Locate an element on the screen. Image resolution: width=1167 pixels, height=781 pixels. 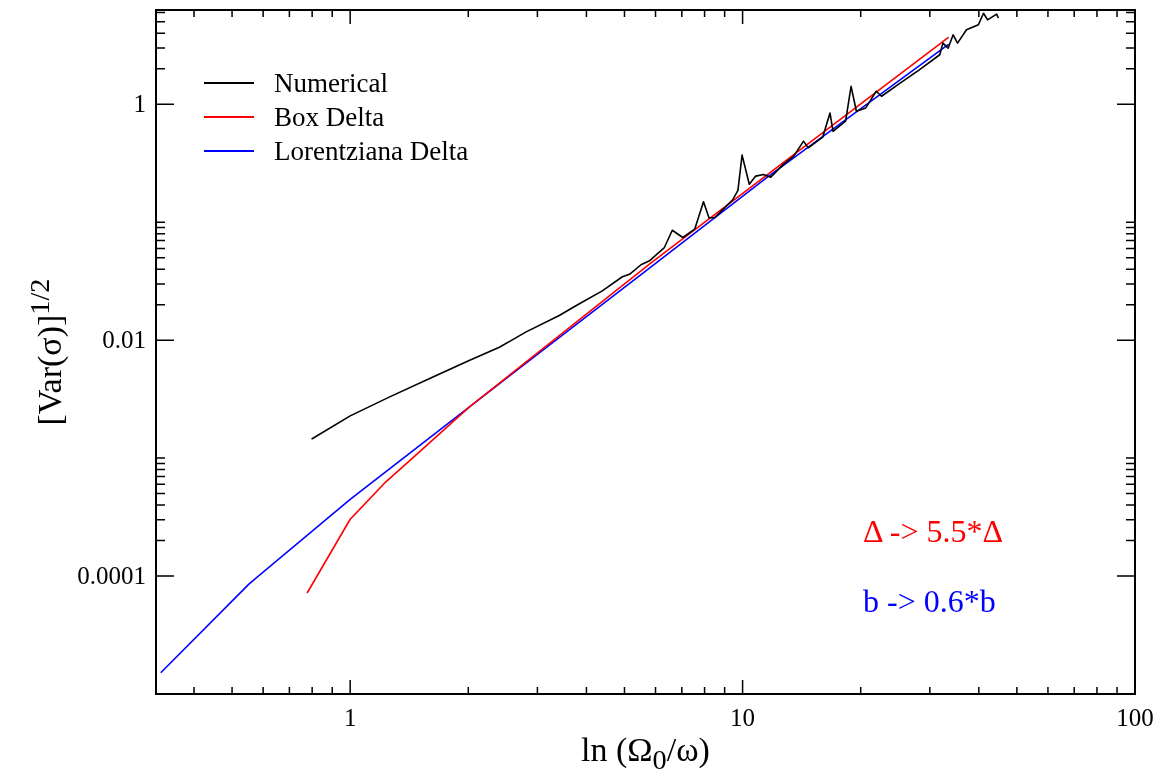
y-tick-label: 0.0001 is located at coordinates (111, 576).